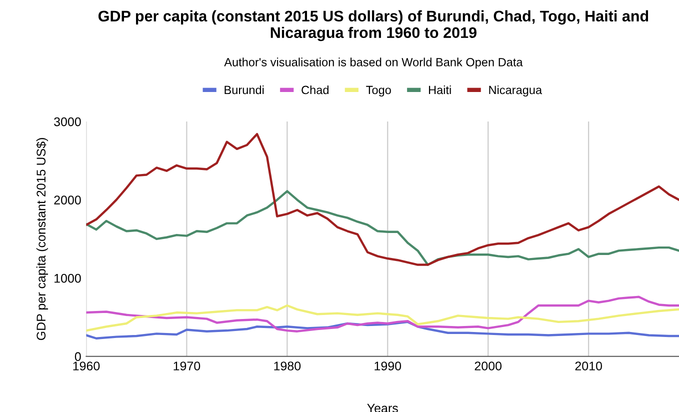 This screenshot has width=679, height=412. What do you see at coordinates (373, 63) in the screenshot?
I see `chart-subtitle: Author's visualisation is based on World Bank Open Data` at bounding box center [373, 63].